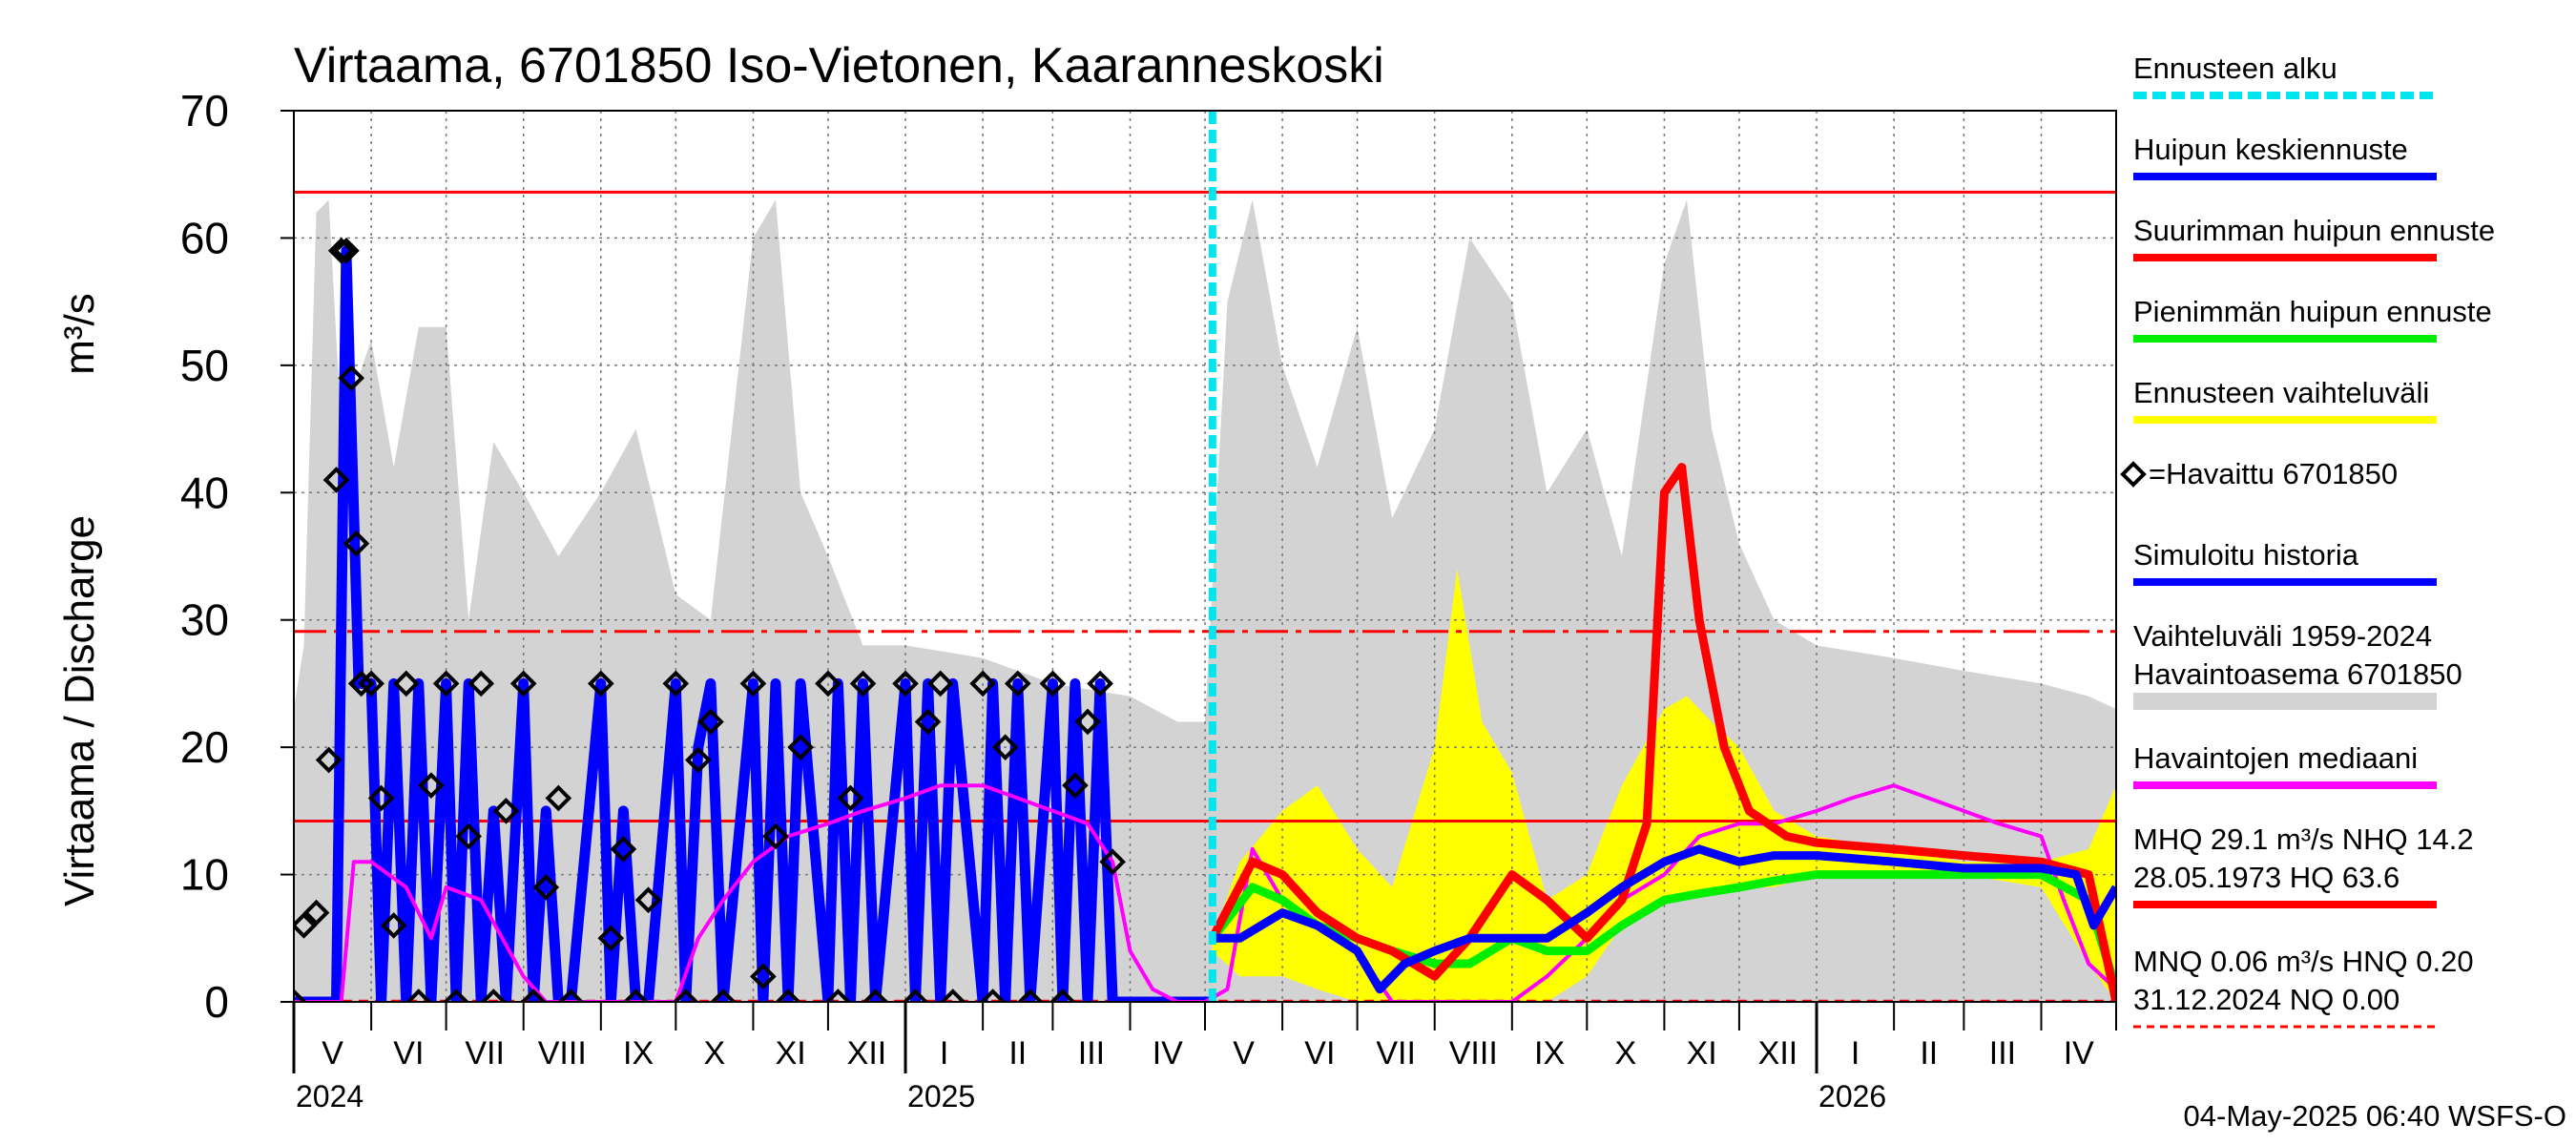 The image size is (2576, 1145). What do you see at coordinates (1662, 931) in the screenshot?
I see `series-pienimman-huipun-ennuste` at bounding box center [1662, 931].